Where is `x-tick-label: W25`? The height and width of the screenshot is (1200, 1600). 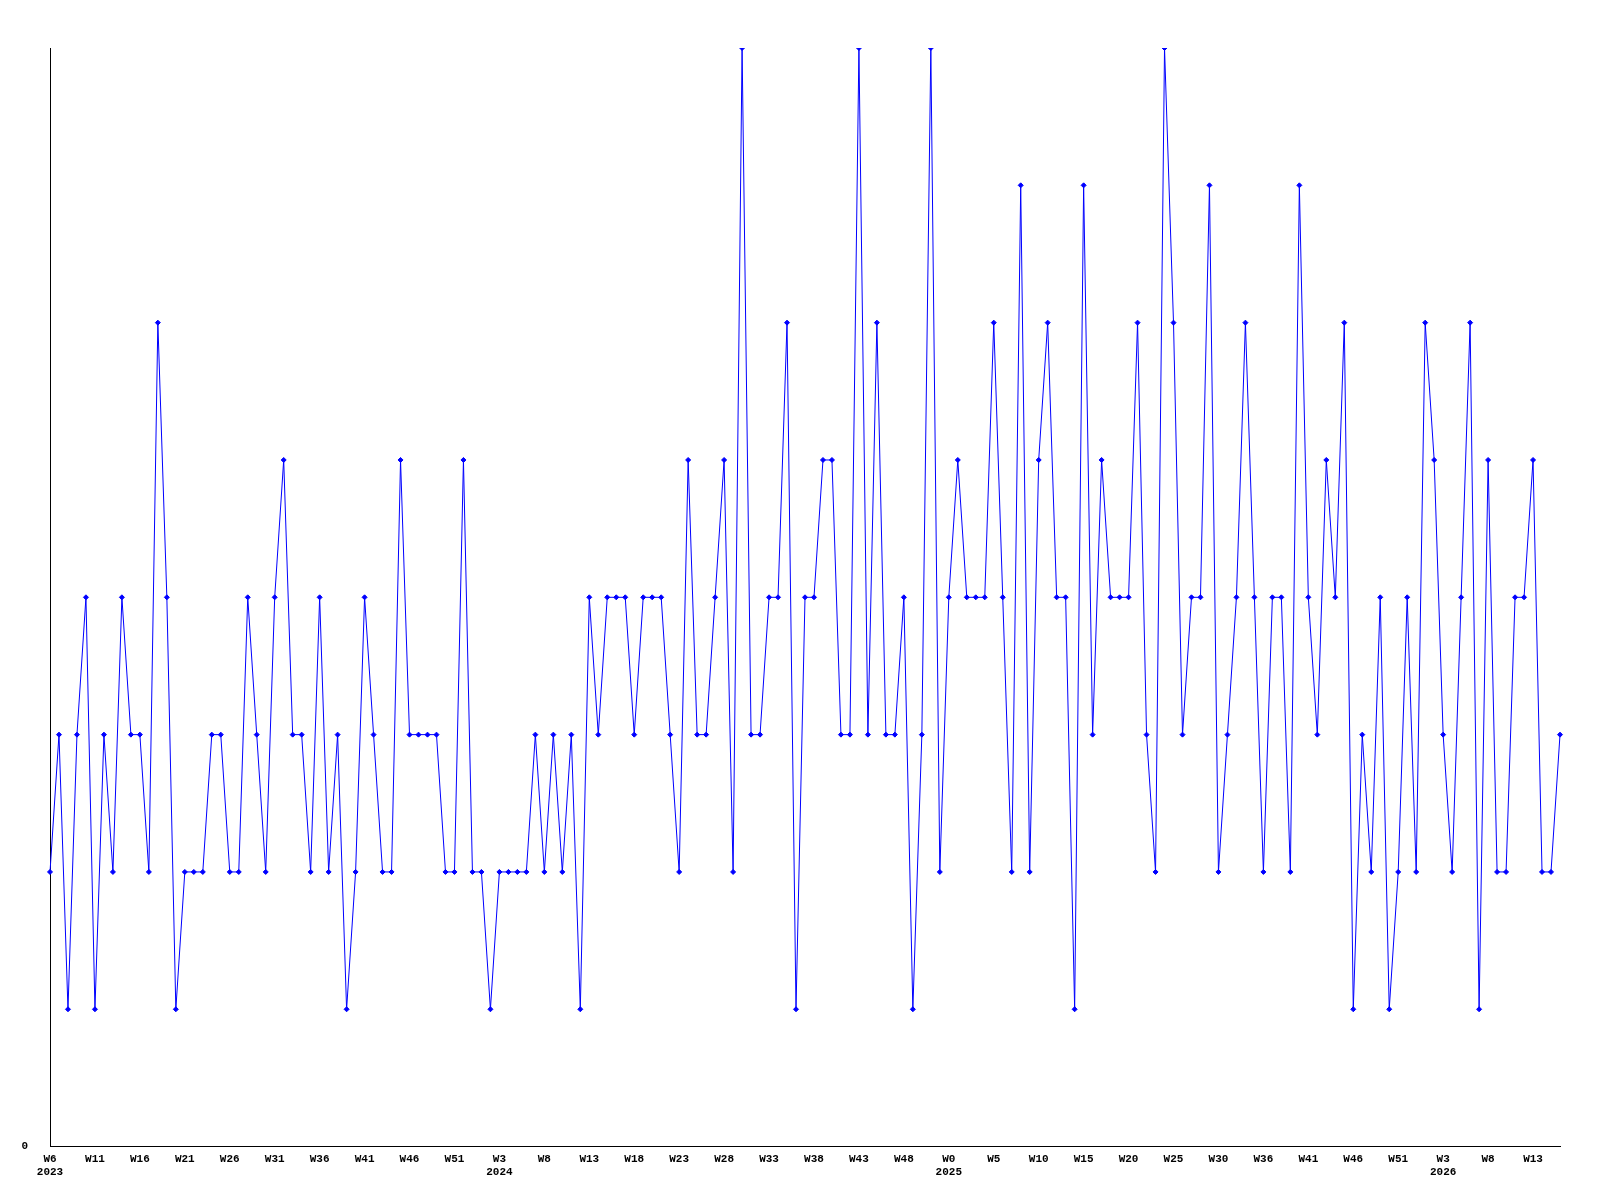
x-tick-label: W25 is located at coordinates (1173, 1158).